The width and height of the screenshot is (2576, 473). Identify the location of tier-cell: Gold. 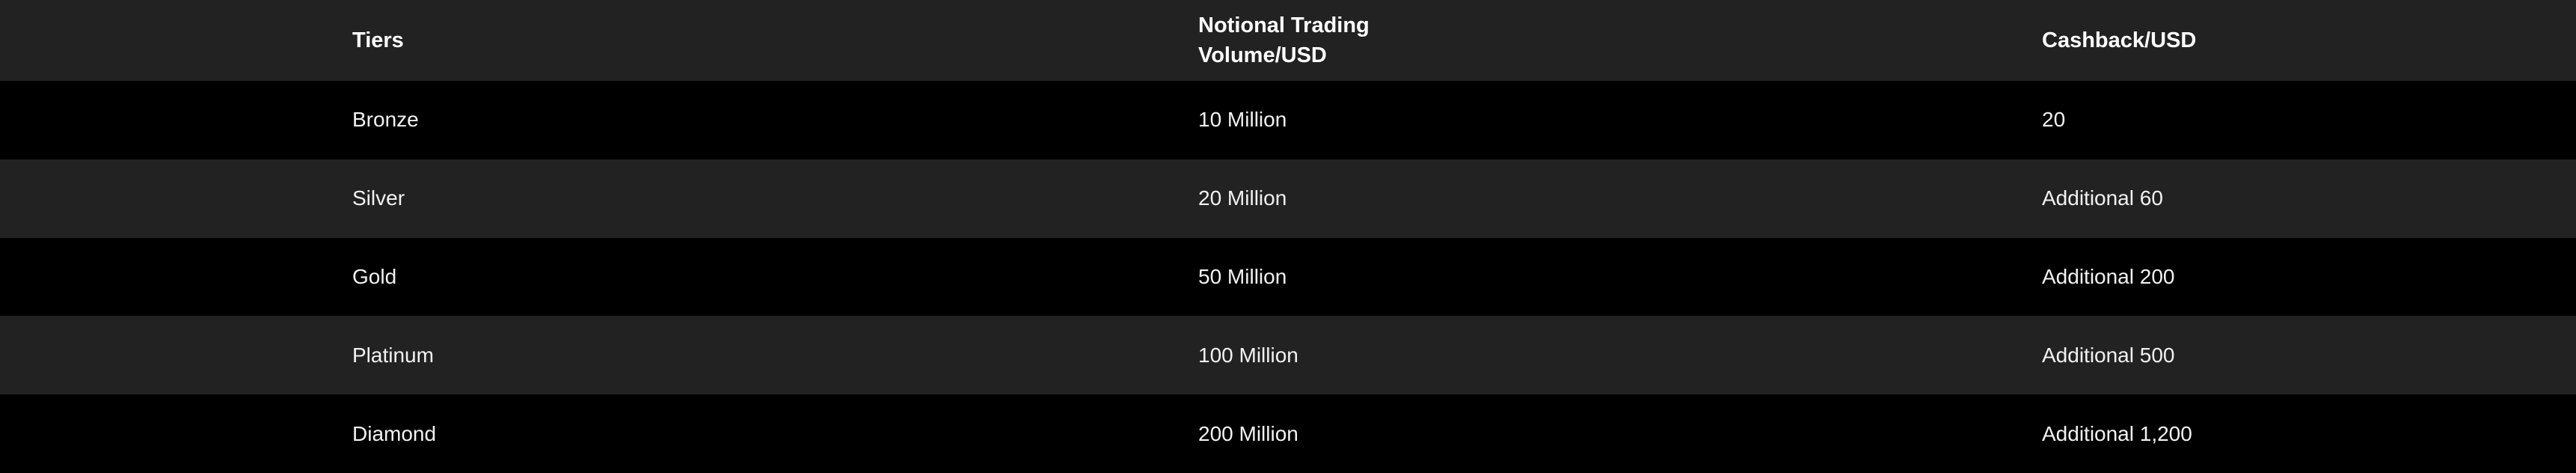
(599, 277).